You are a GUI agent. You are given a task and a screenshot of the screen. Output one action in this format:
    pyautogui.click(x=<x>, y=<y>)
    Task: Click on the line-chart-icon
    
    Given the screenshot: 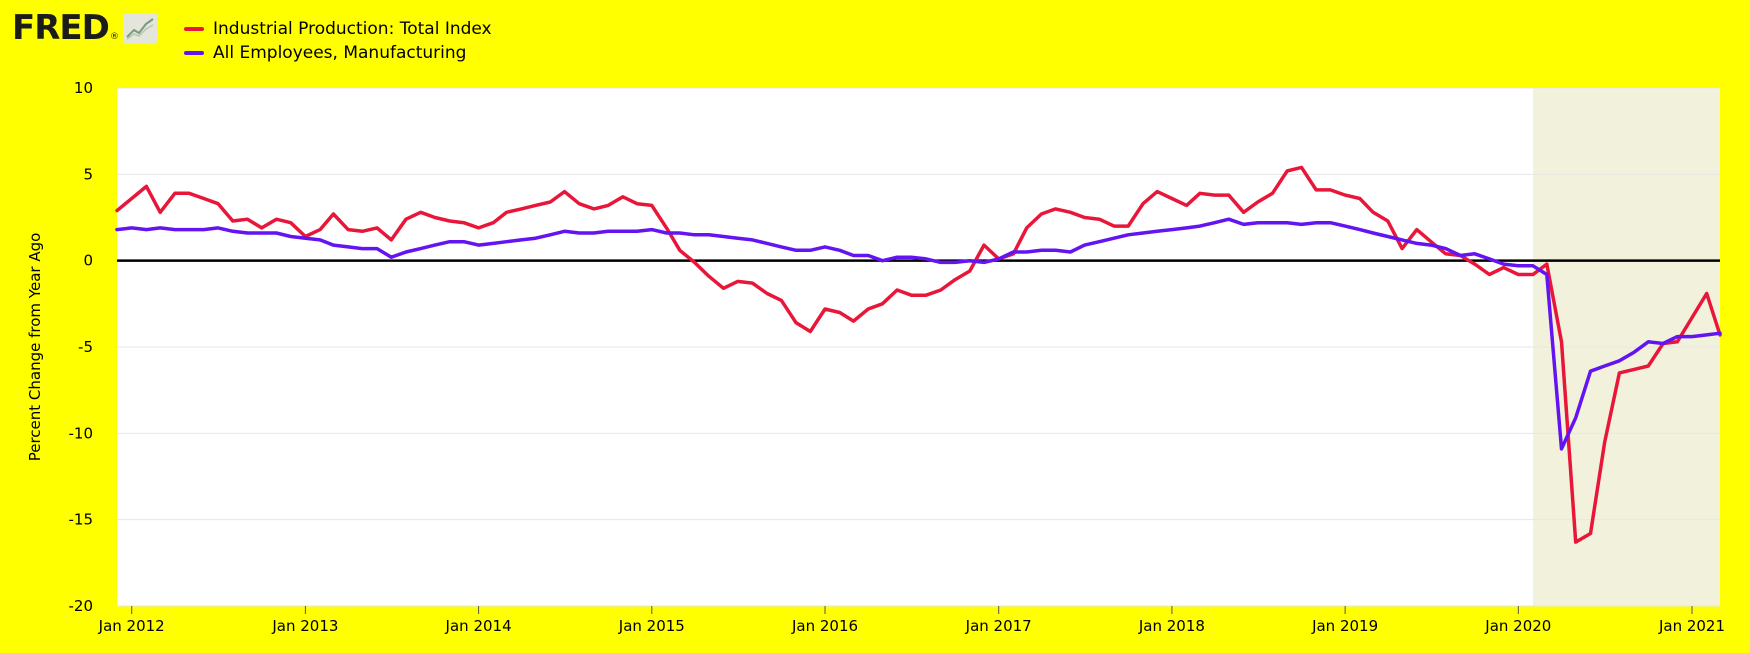 What is the action you would take?
    pyautogui.click(x=139, y=28)
    